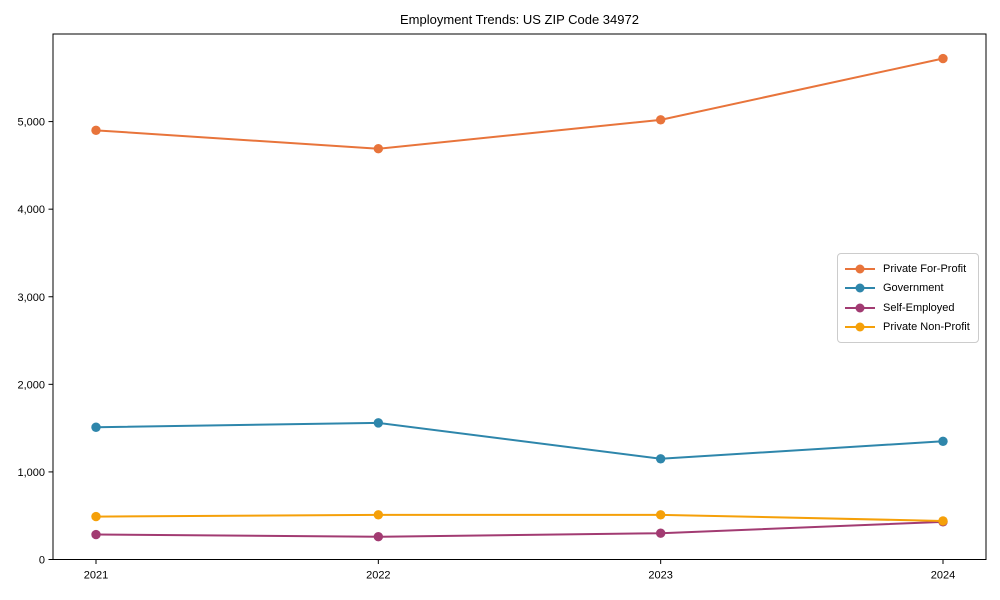 The width and height of the screenshot is (1000, 600). Describe the element at coordinates (31, 473) in the screenshot. I see `y-axis-tick-label: 1,000` at that location.